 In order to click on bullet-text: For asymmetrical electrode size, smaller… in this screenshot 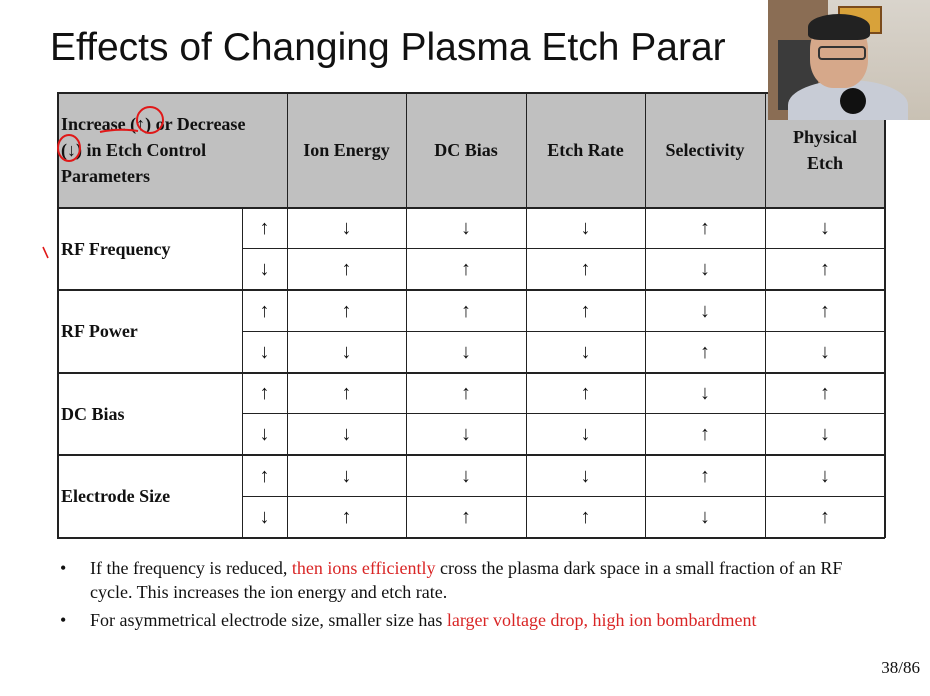, I will do `click(268, 620)`.